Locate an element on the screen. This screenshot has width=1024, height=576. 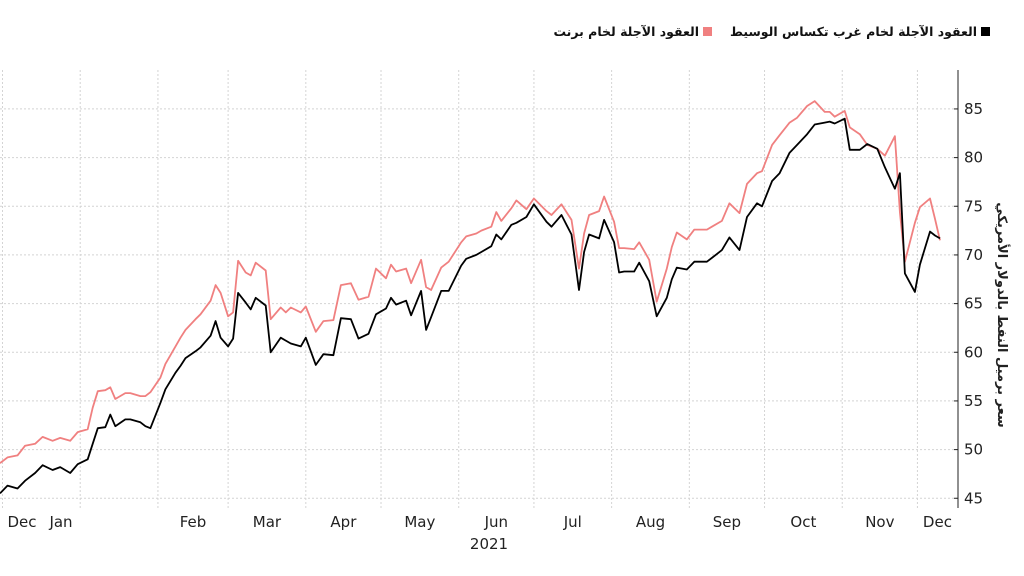
legend-label-brent: العقود الآجلة لخام برنت is located at coordinates (626, 31).